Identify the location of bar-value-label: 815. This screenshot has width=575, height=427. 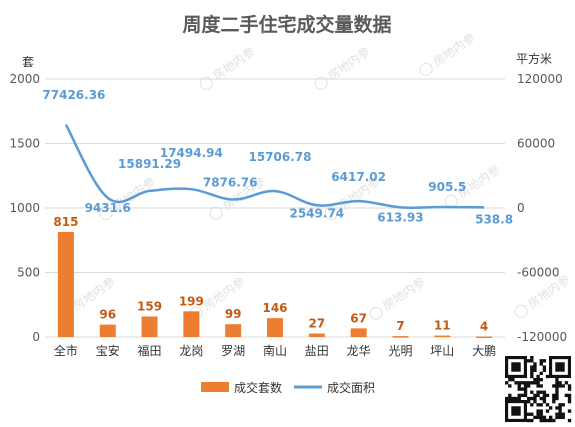
(65, 222).